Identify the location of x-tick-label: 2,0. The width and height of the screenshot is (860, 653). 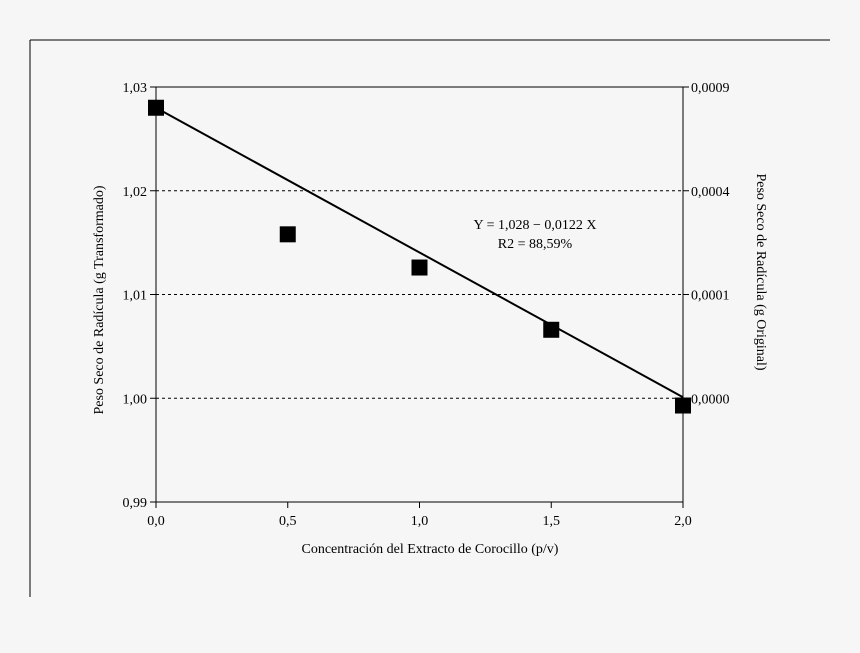
(683, 521).